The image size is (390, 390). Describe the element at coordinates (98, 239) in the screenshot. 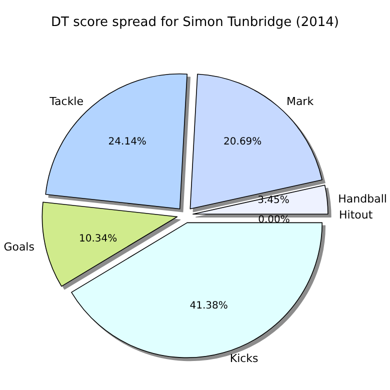

I see `data-label: 10.34%` at that location.